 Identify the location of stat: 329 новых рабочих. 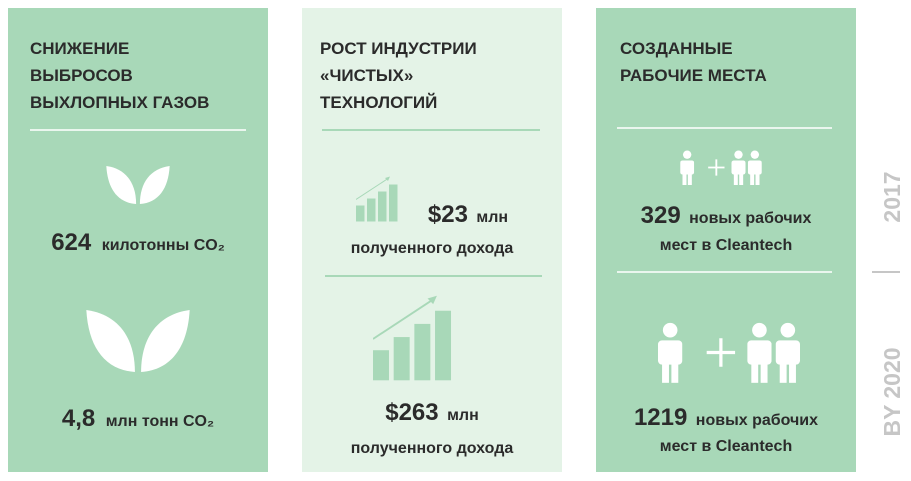
(726, 215).